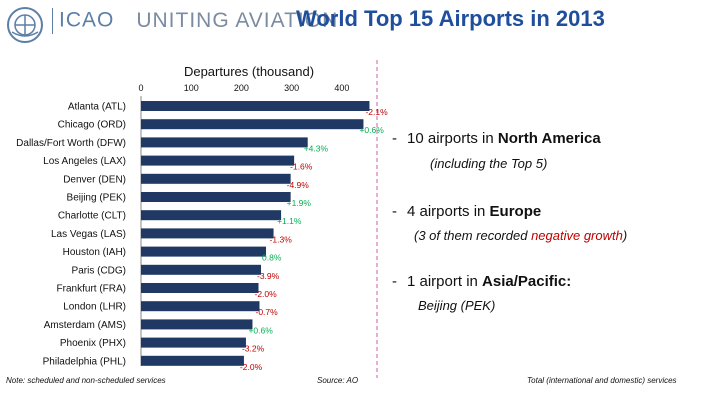 This screenshot has width=720, height=405. Describe the element at coordinates (25, 25) in the screenshot. I see `icao-emblem-icon` at that location.